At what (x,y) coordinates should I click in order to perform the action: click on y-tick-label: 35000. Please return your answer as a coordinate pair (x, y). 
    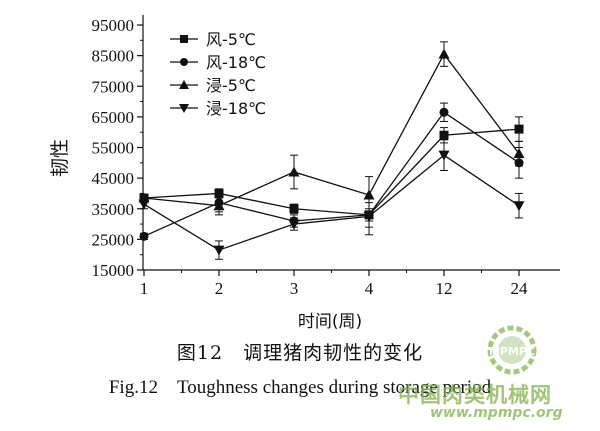
    Looking at the image, I should click on (113, 209).